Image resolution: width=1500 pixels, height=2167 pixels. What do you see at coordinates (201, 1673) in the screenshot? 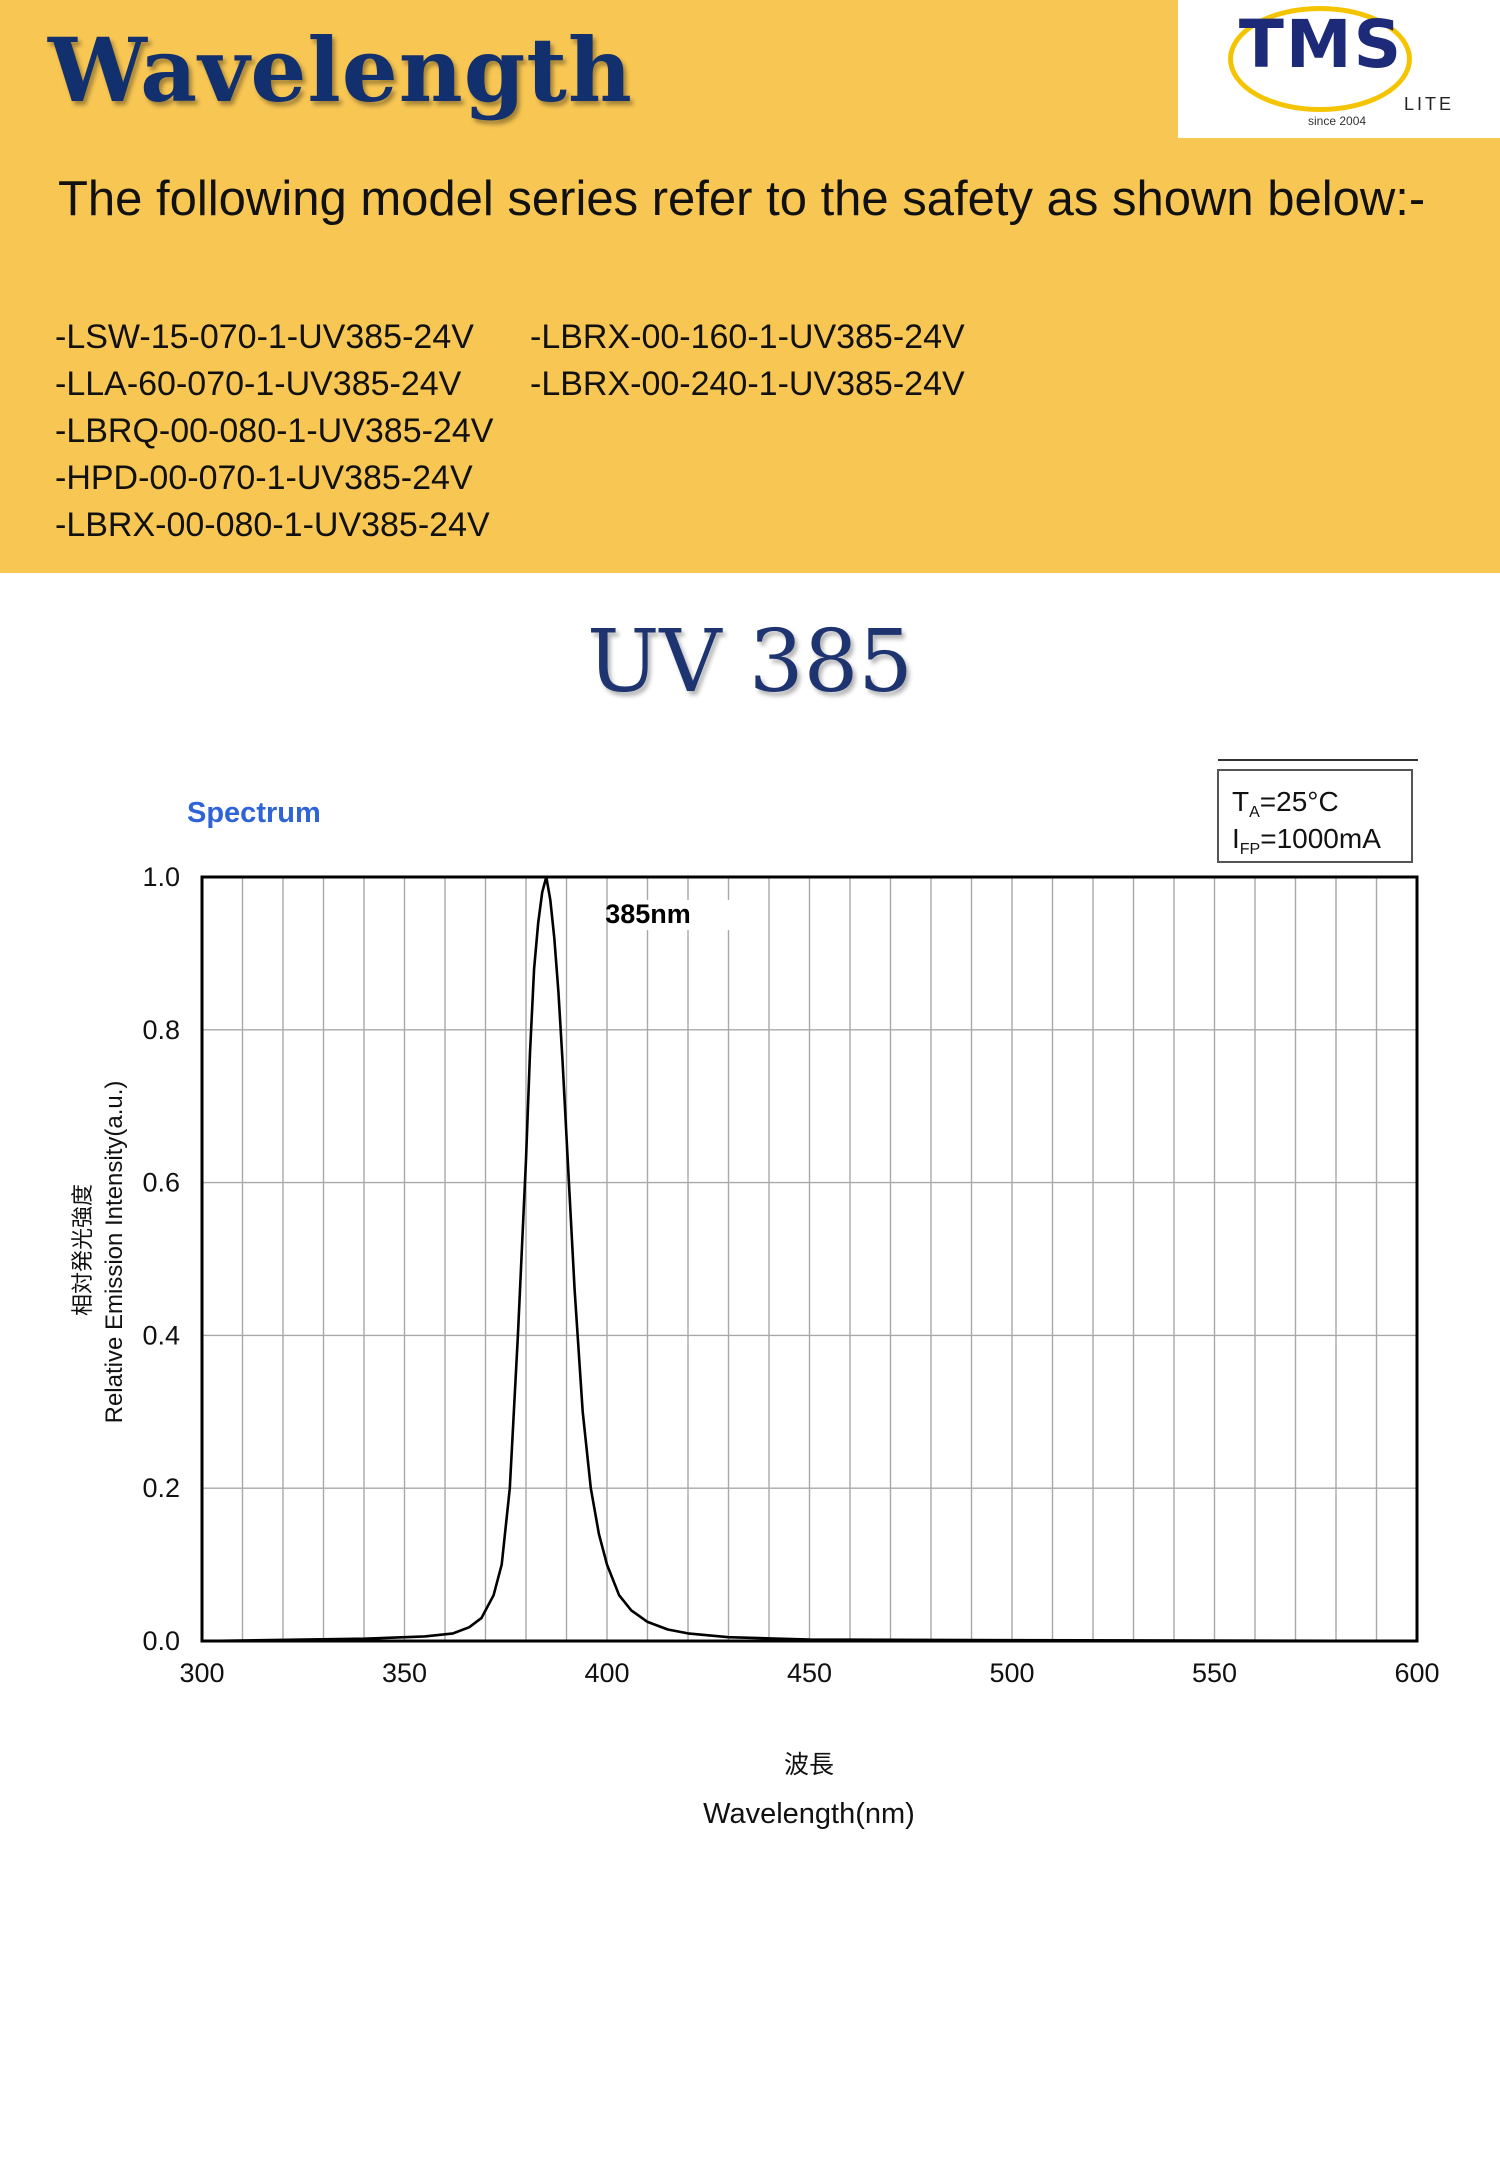
I see `x-tick-label: 300` at bounding box center [201, 1673].